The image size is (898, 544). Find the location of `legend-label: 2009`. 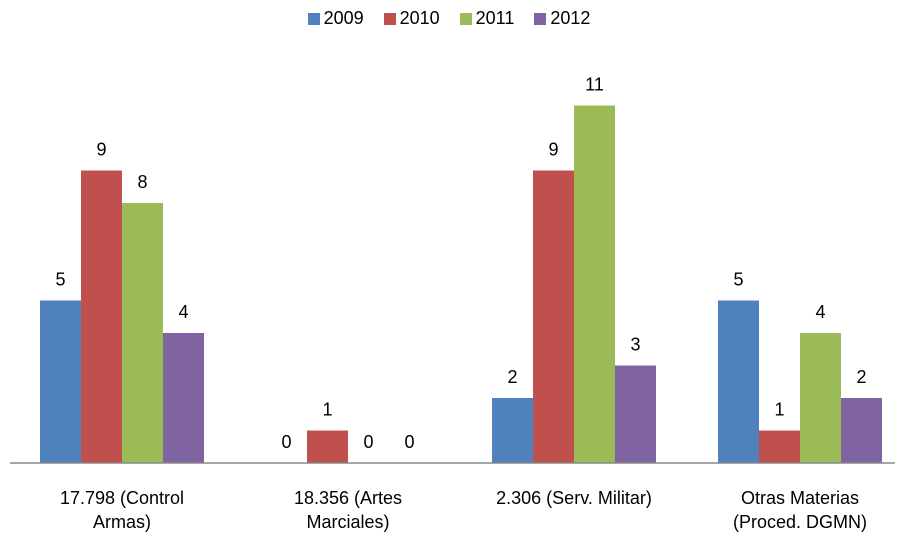

legend-label: 2009 is located at coordinates (343, 18).